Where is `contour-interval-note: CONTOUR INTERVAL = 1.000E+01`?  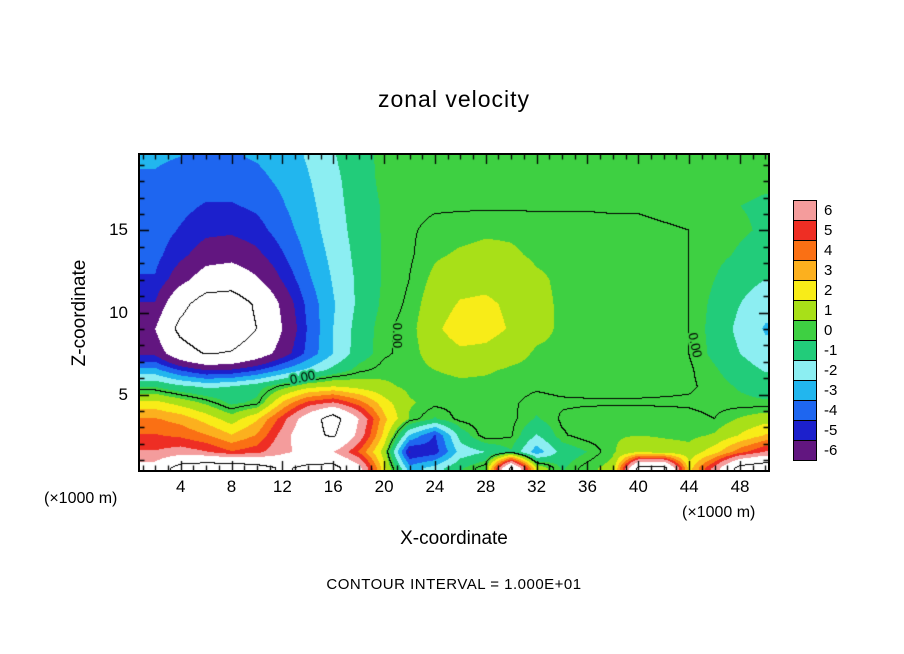 contour-interval-note: CONTOUR INTERVAL = 1.000E+01 is located at coordinates (454, 584).